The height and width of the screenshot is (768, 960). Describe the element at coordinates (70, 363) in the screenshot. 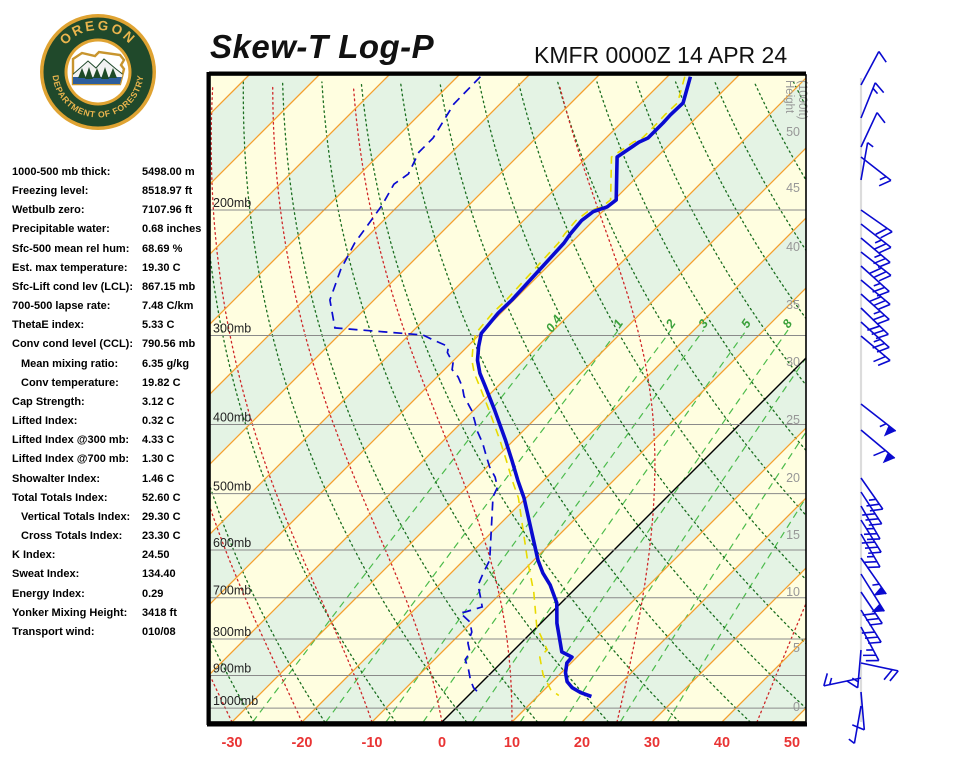

I see `stat-label: Mean mixing ratio:` at that location.